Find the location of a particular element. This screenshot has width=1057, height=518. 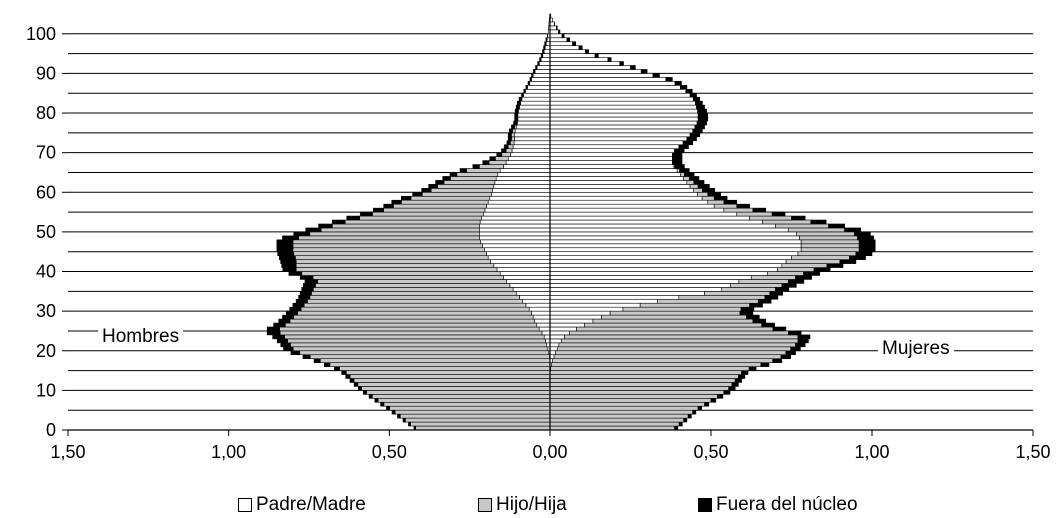

x-tick-label-0: 1,50 is located at coordinates (67, 452).